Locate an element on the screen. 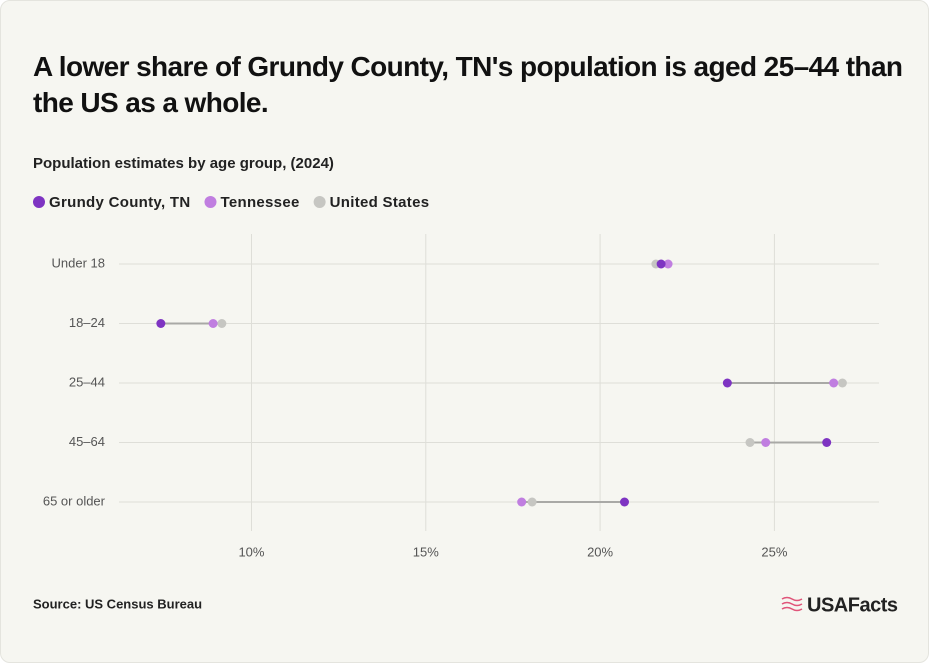 Image resolution: width=929 pixels, height=663 pixels. brand: USAFacts is located at coordinates (852, 605).